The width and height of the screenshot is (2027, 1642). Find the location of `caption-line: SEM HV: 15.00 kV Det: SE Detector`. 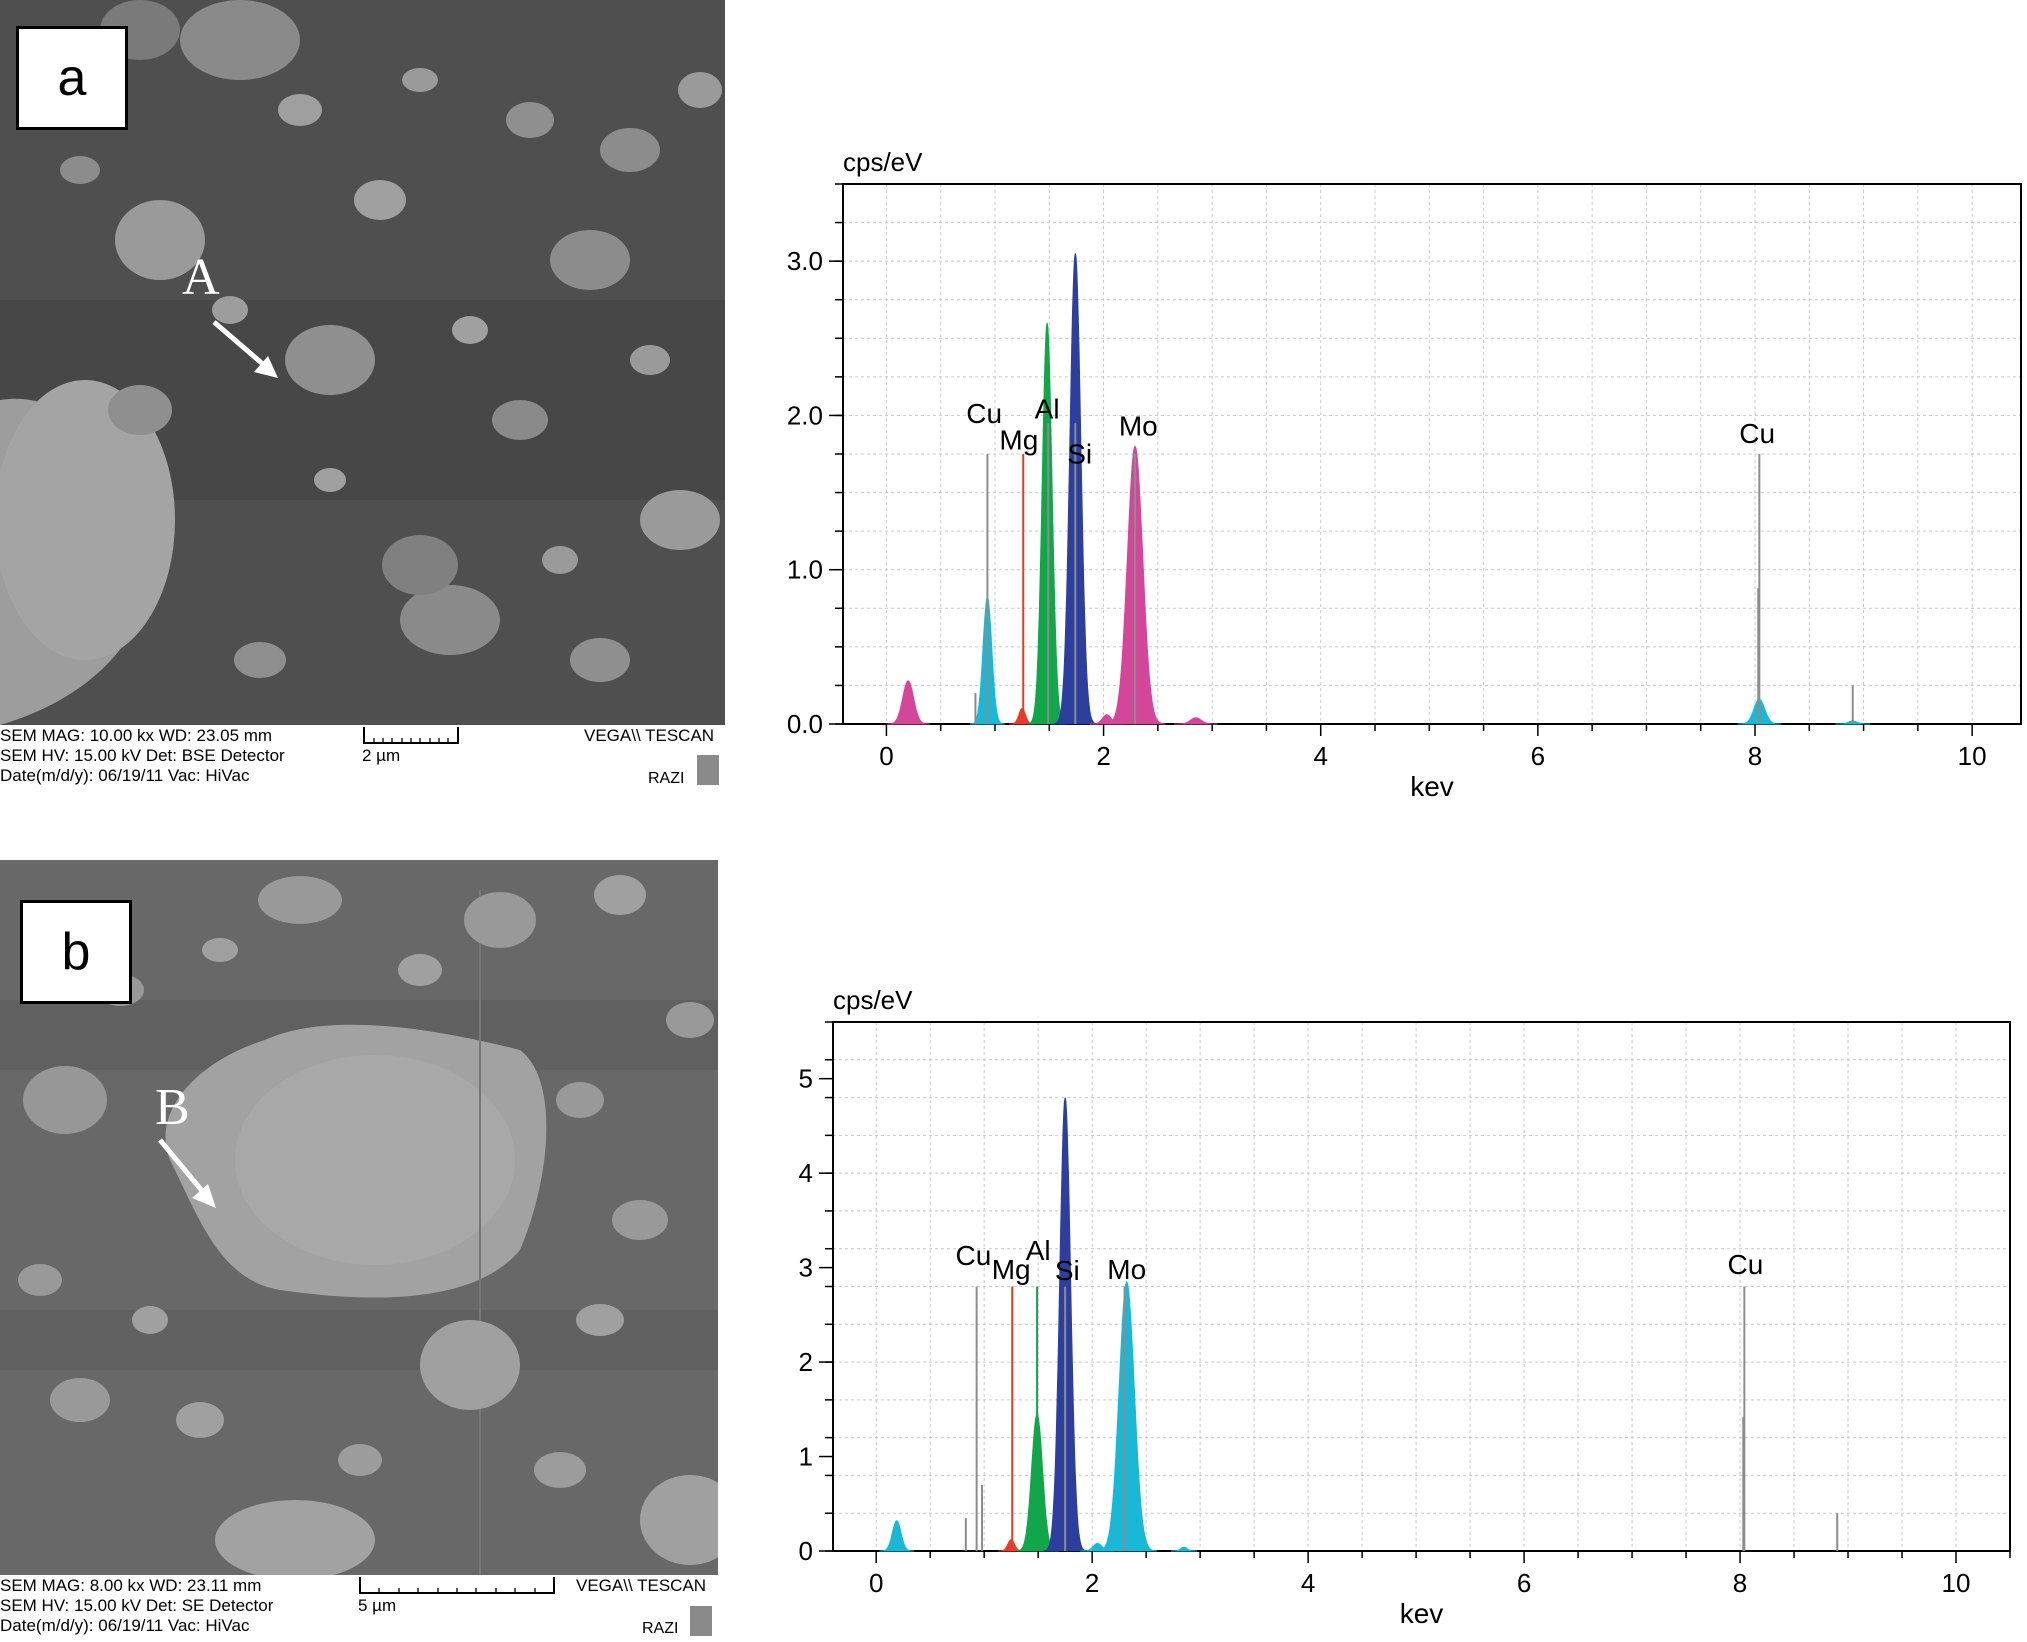

caption-line: SEM HV: 15.00 kV Det: SE Detector is located at coordinates (137, 1605).